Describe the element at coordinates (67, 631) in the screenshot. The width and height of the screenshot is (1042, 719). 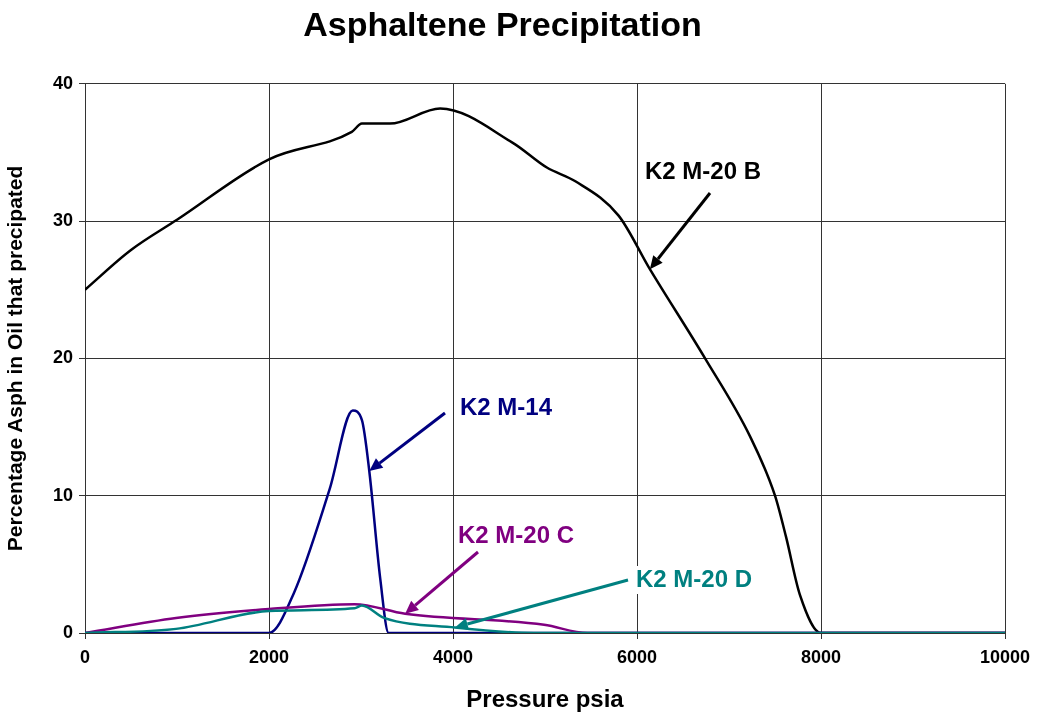
I see `y-tick-label: 0` at that location.